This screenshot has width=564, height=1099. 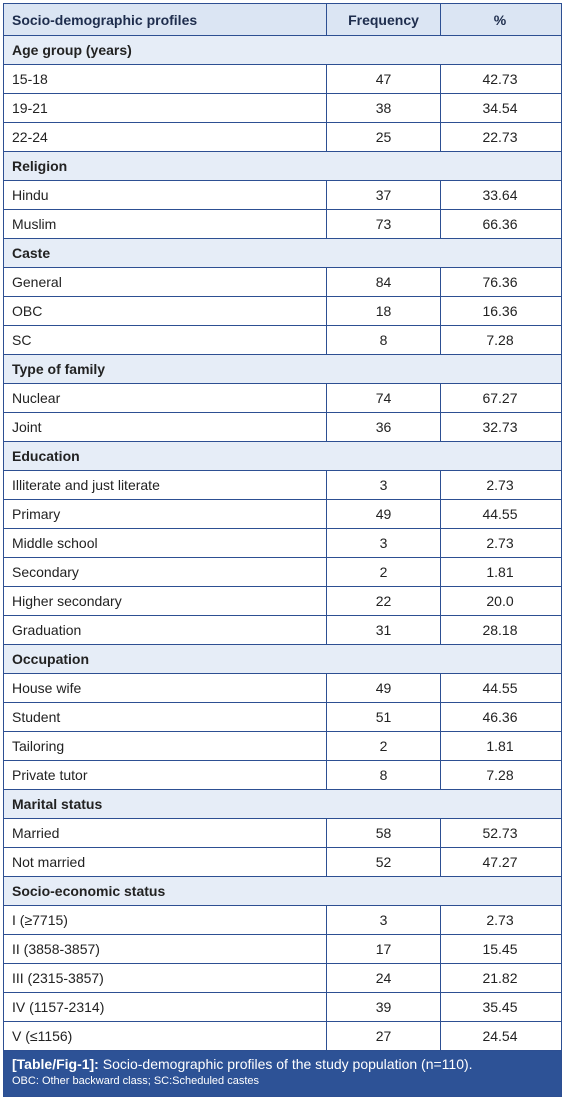 I want to click on percent-cell: 32.73, so click(x=500, y=427).